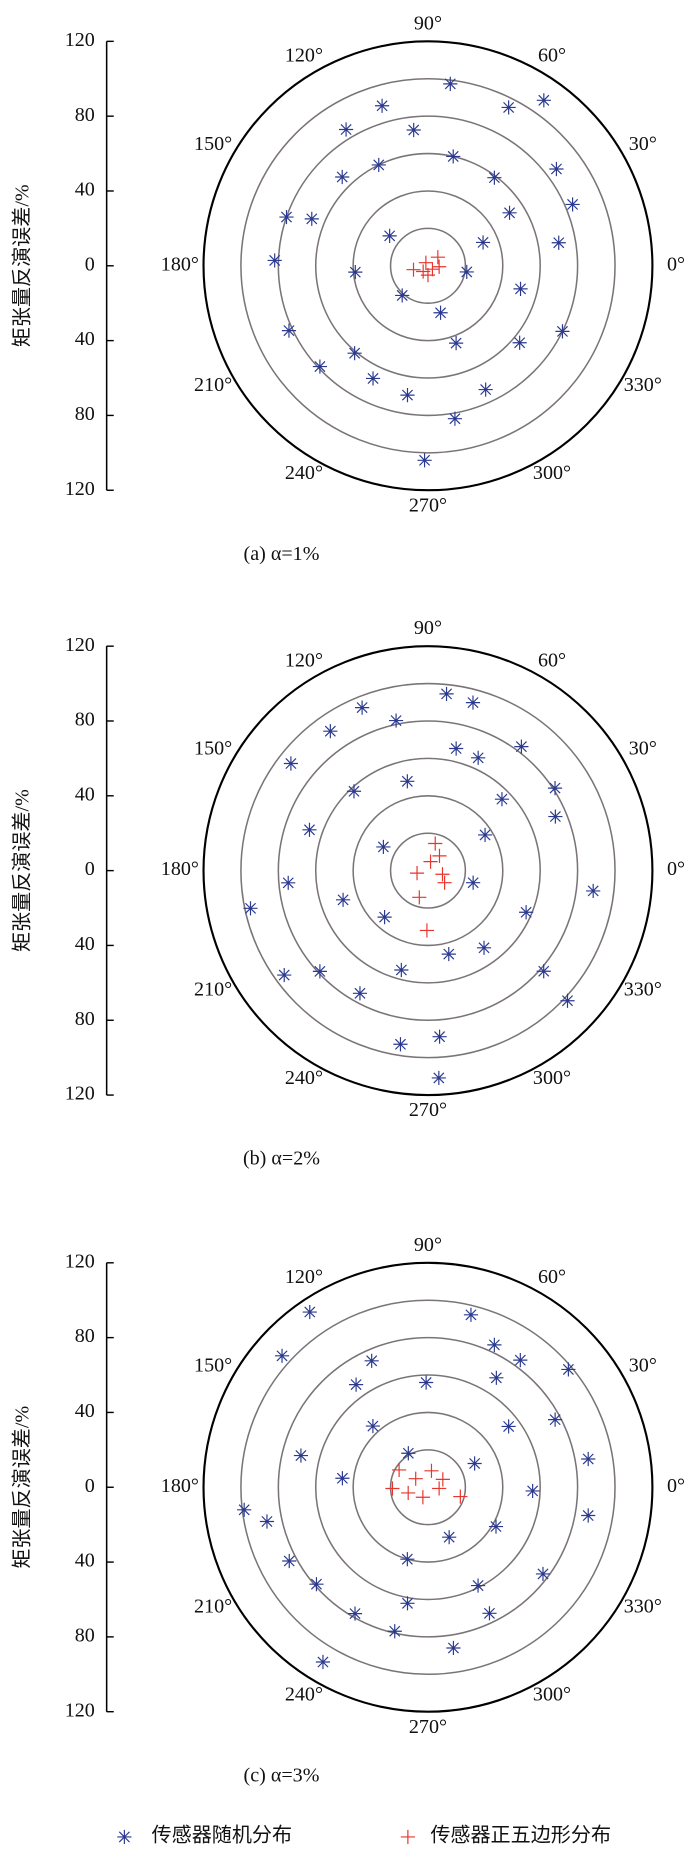 The image size is (700, 1862). I want to click on theta-tick-label: 270°, so click(428, 1727).